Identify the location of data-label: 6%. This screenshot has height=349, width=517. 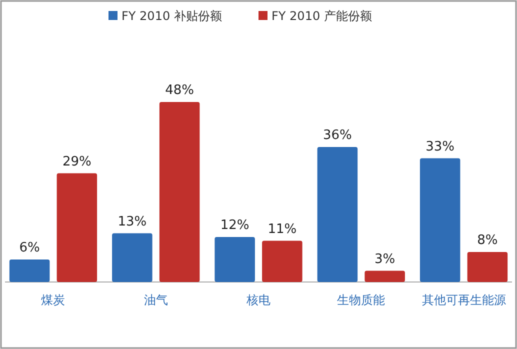
(29, 248).